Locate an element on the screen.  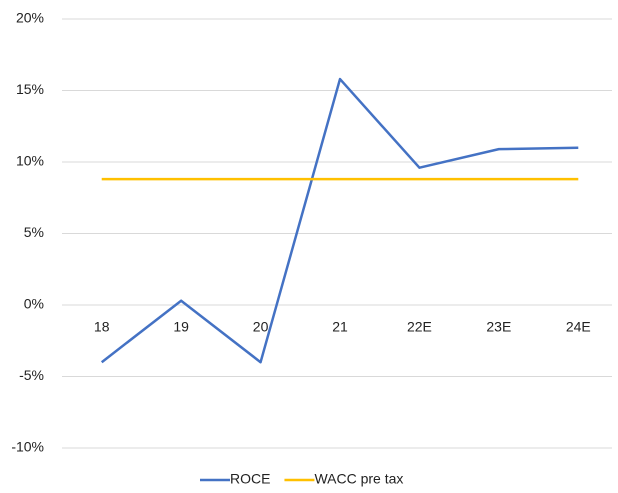
y-tick-label: 20% is located at coordinates (30, 18).